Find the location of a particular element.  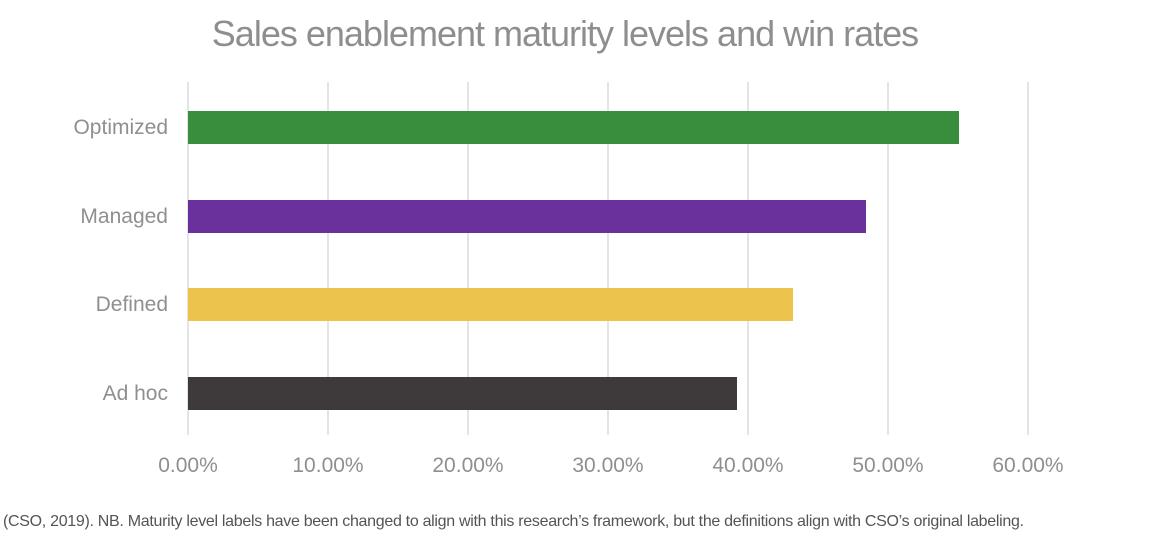

x-axis-tick-50: 50.00% is located at coordinates (888, 465).